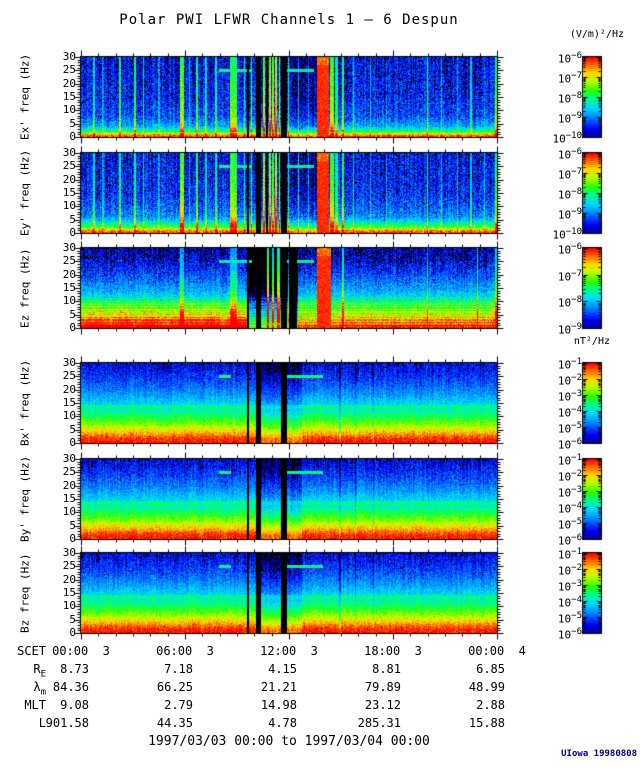 The height and width of the screenshot is (768, 640). I want to click on spectrogram-panel-ez, so click(289, 288).